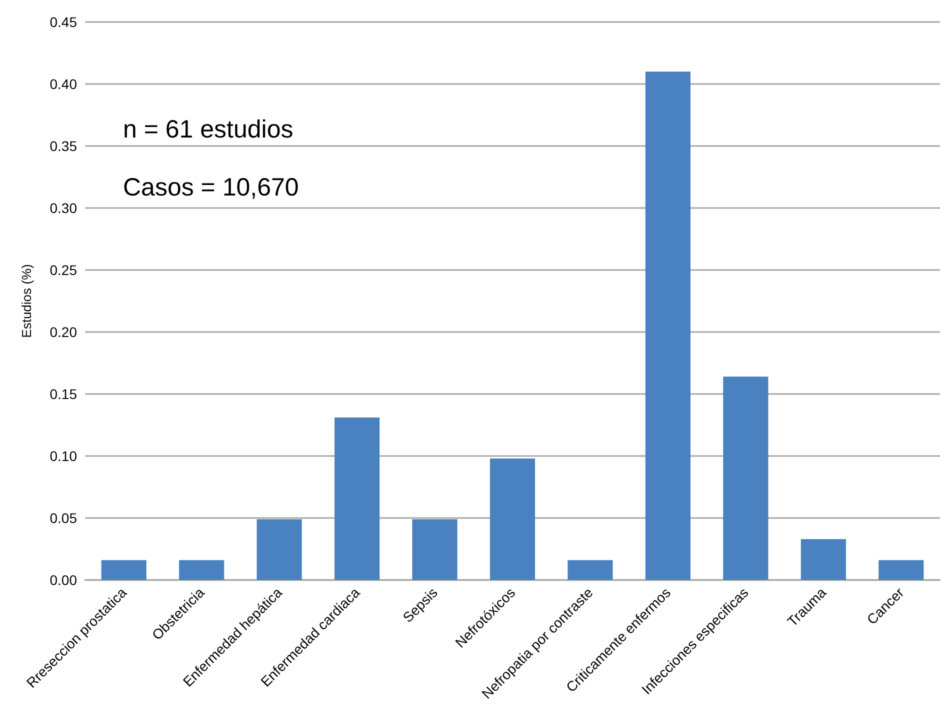 The image size is (944, 727). Describe the element at coordinates (64, 270) in the screenshot. I see `y-tick-label: 0.25` at that location.